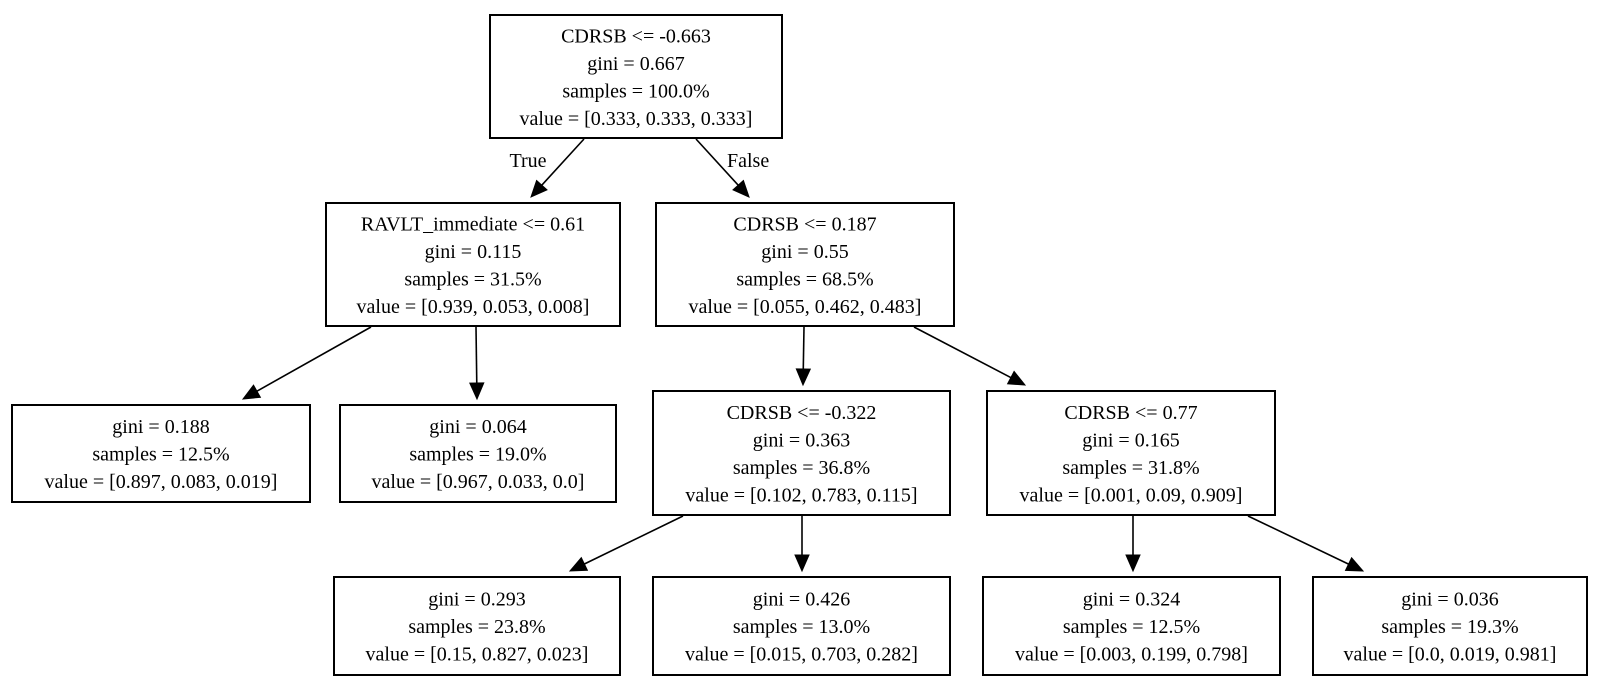  I want to click on edge-n2-n6, so click(970, 356).